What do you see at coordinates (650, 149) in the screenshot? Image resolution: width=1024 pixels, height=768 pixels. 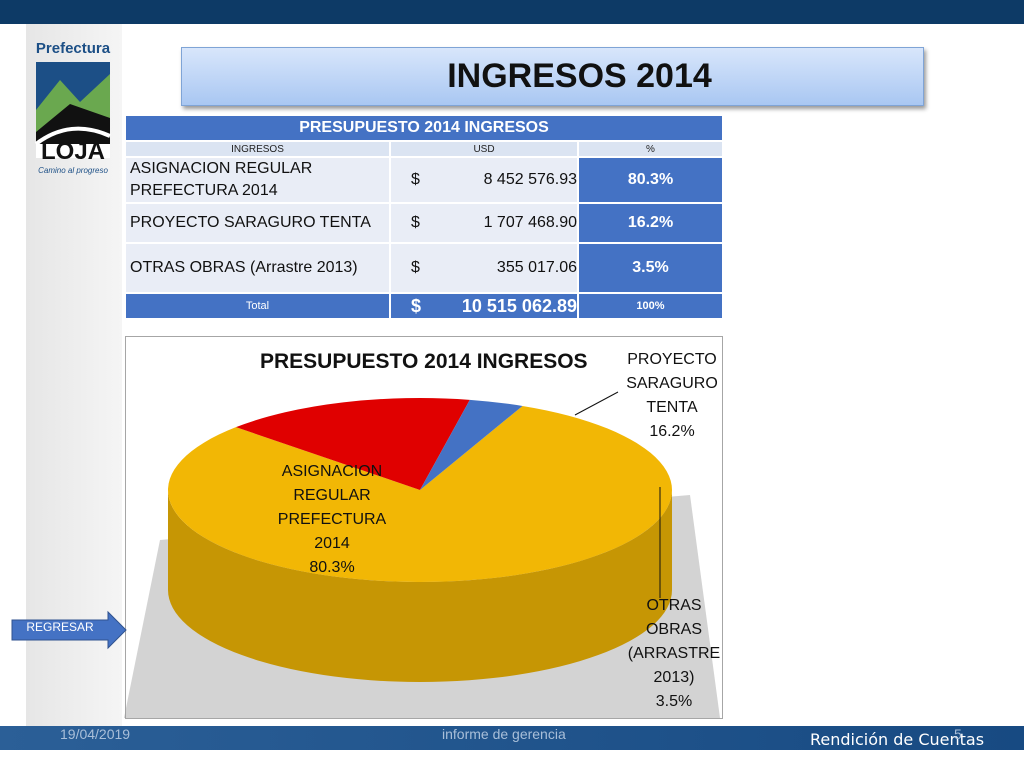 I see `column-header: %` at bounding box center [650, 149].